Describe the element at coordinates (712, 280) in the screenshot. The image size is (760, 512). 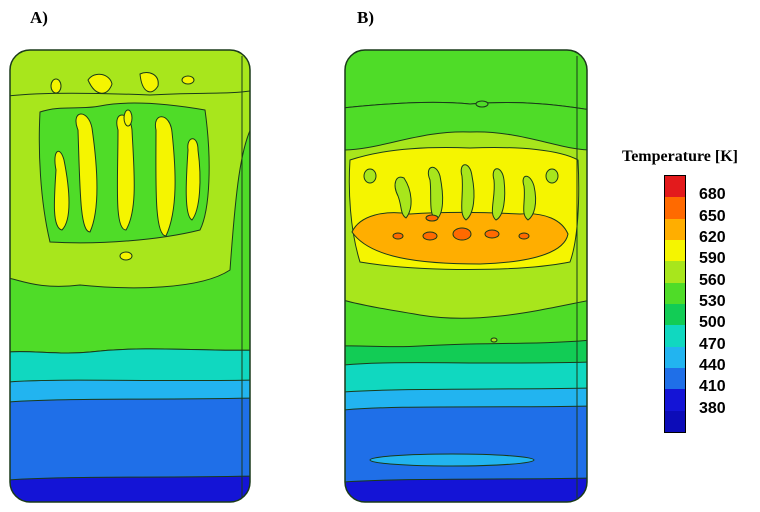
I see `legend-tick-label: 560` at that location.